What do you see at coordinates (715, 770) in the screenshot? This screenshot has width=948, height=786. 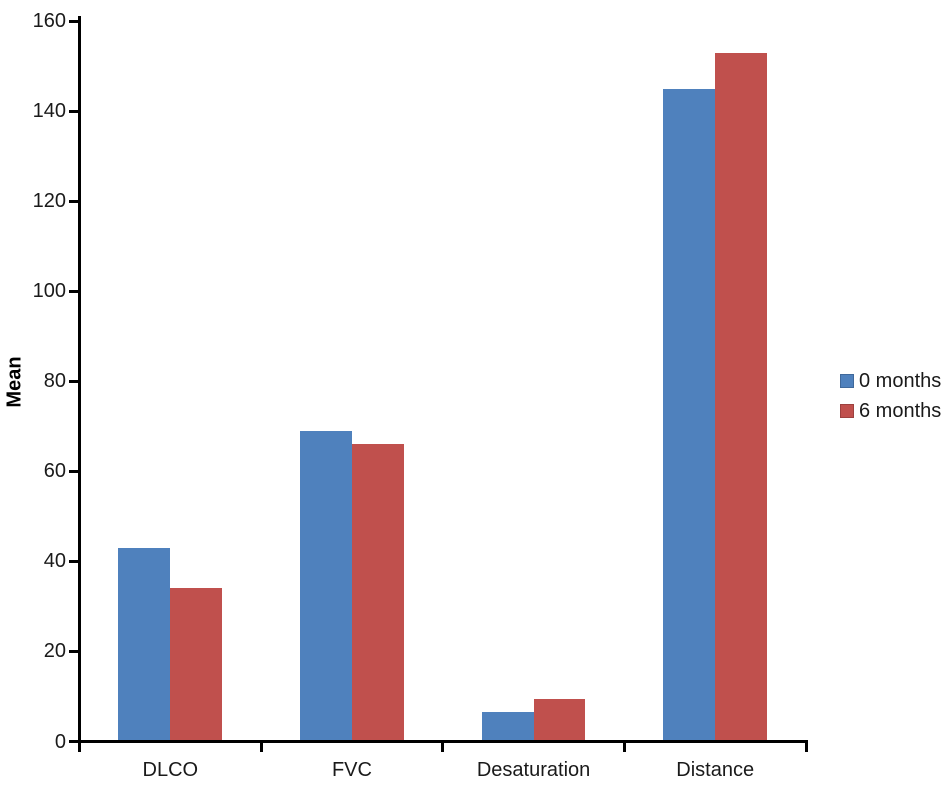 I see `category-label: Distance` at bounding box center [715, 770].